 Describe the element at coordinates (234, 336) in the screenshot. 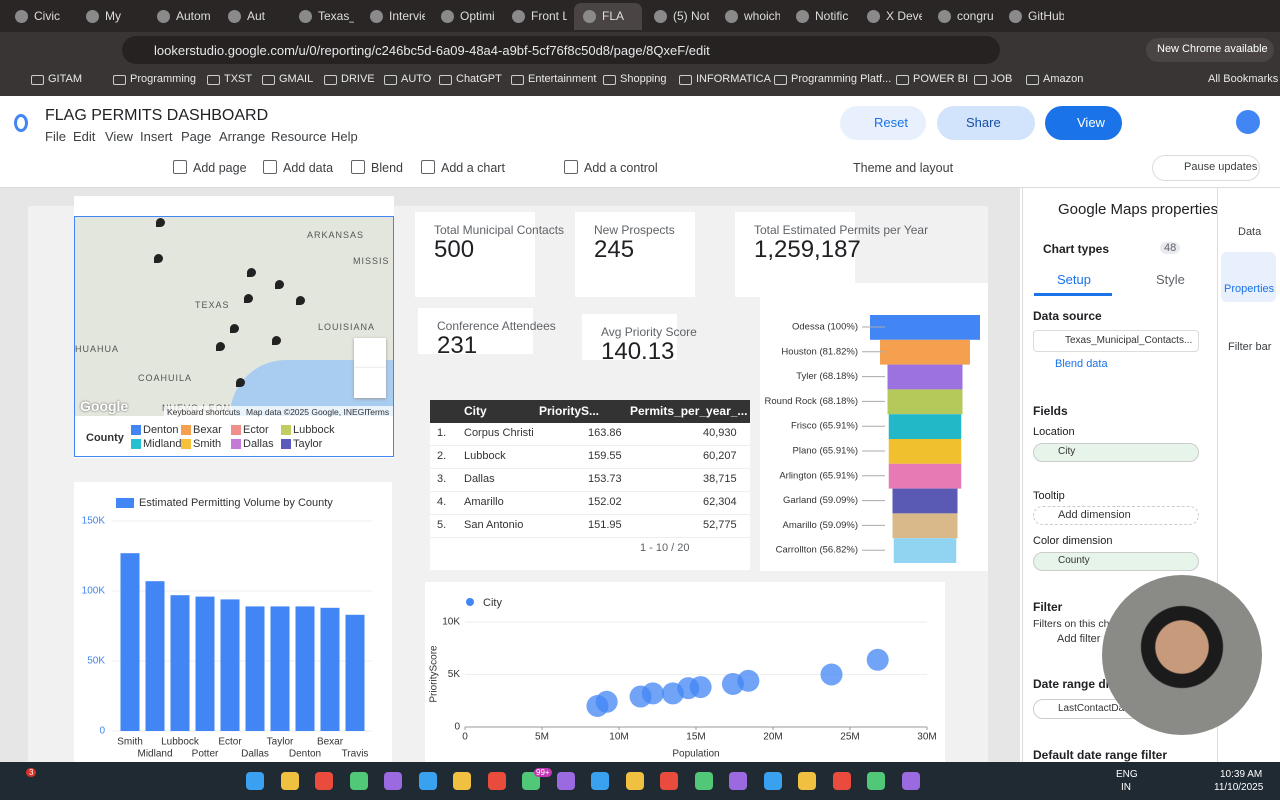

I see `selection-outline` at that location.